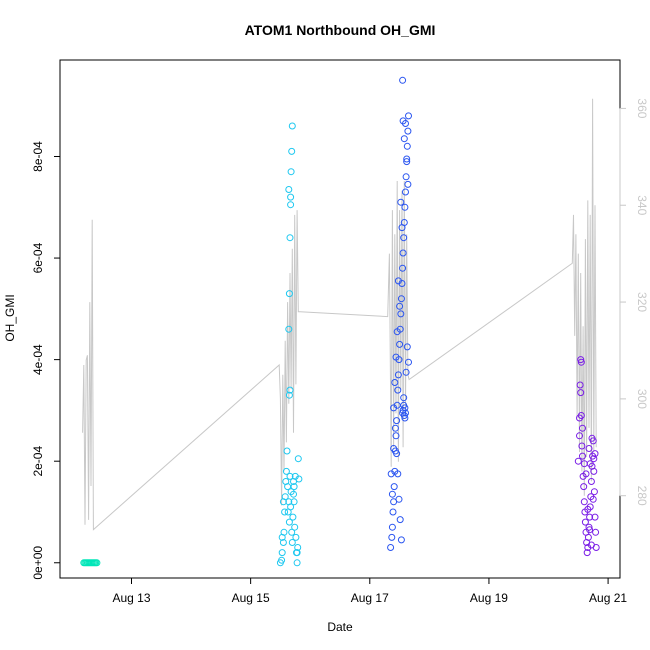 The width and height of the screenshot is (650, 650). I want to click on y2-tick-label: 300, so click(642, 399).